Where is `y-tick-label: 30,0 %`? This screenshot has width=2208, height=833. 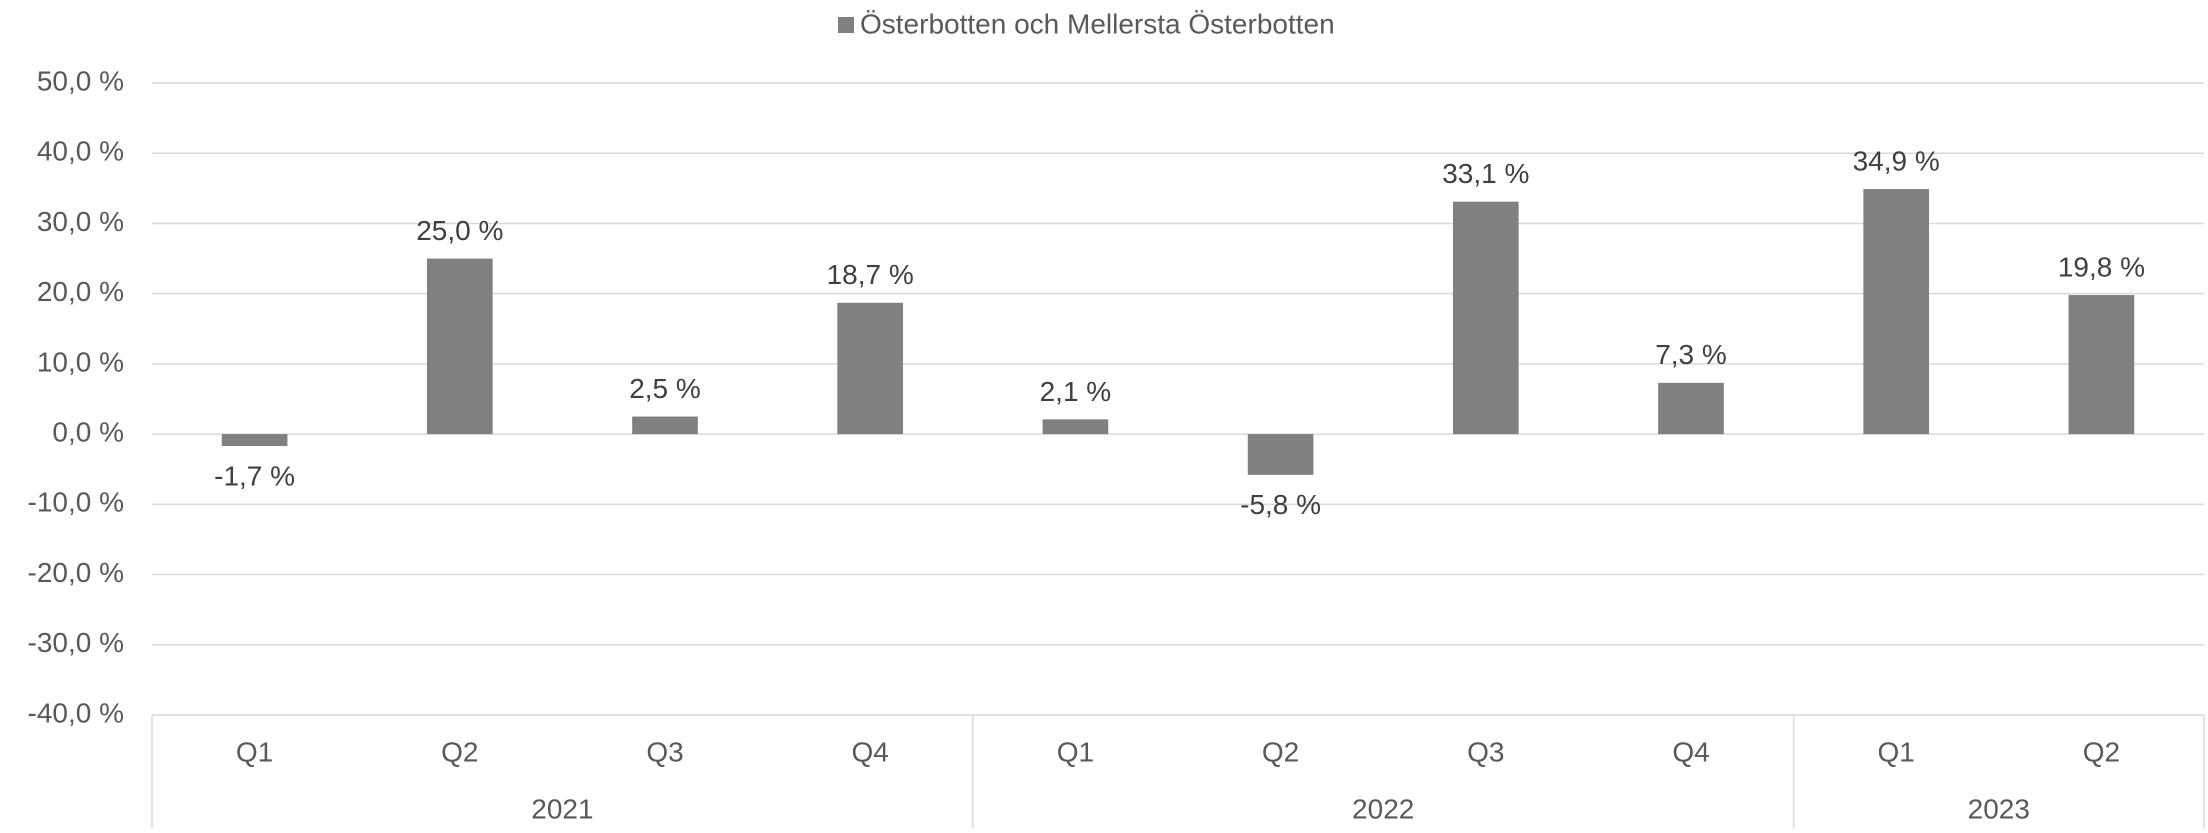
y-tick-label: 30,0 % is located at coordinates (80, 221).